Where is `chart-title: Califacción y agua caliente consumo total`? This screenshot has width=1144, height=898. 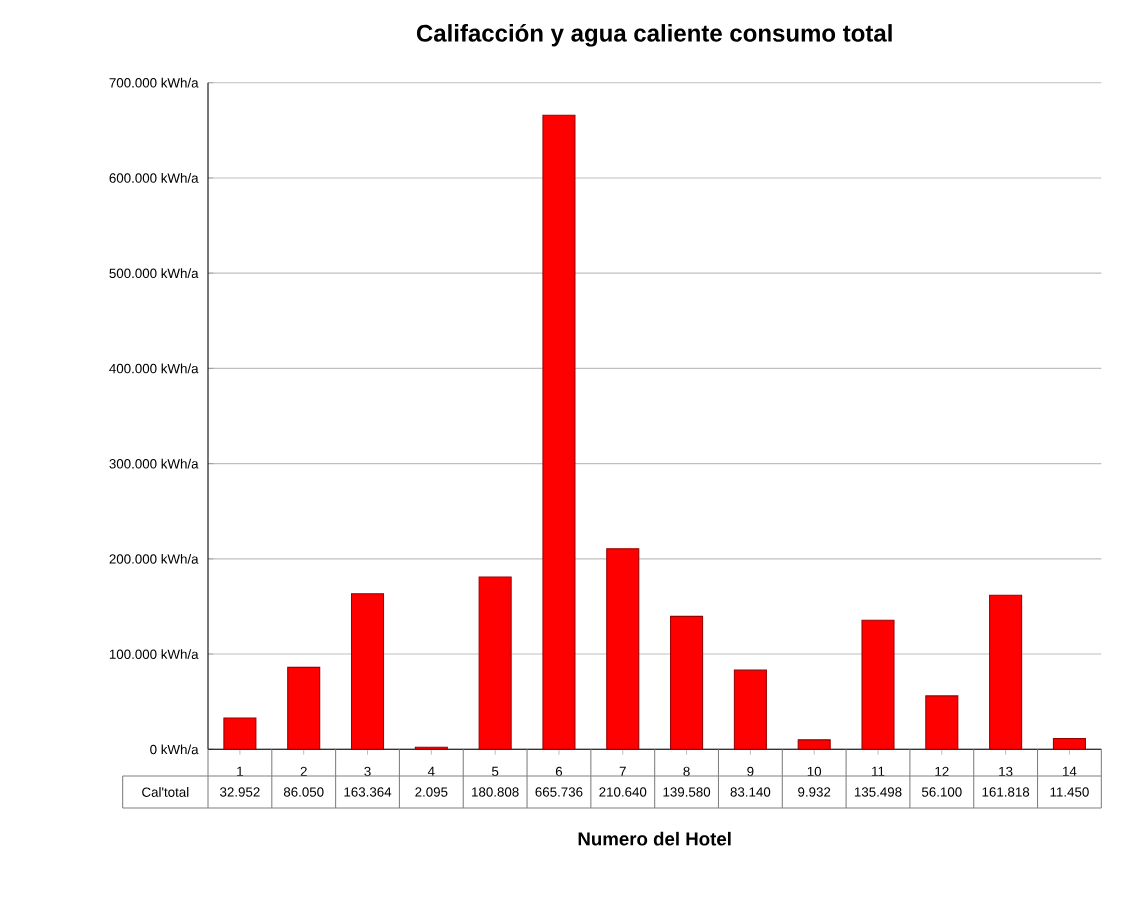
chart-title: Califacción y agua caliente consumo total is located at coordinates (654, 35).